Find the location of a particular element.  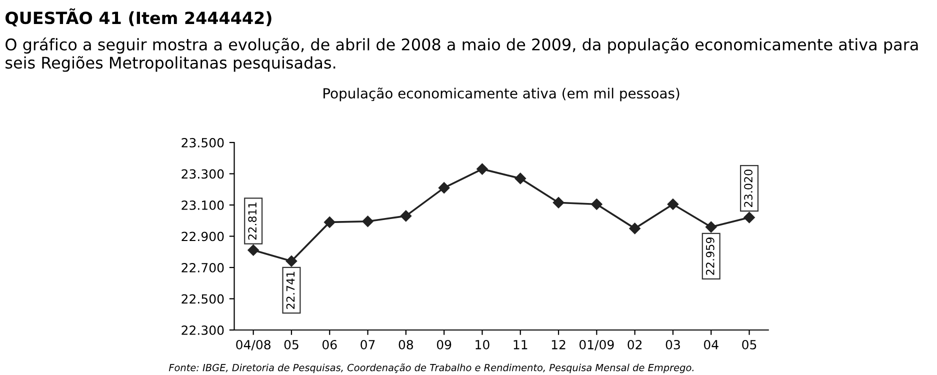

y-tick-label: 22.300 is located at coordinates (203, 330).